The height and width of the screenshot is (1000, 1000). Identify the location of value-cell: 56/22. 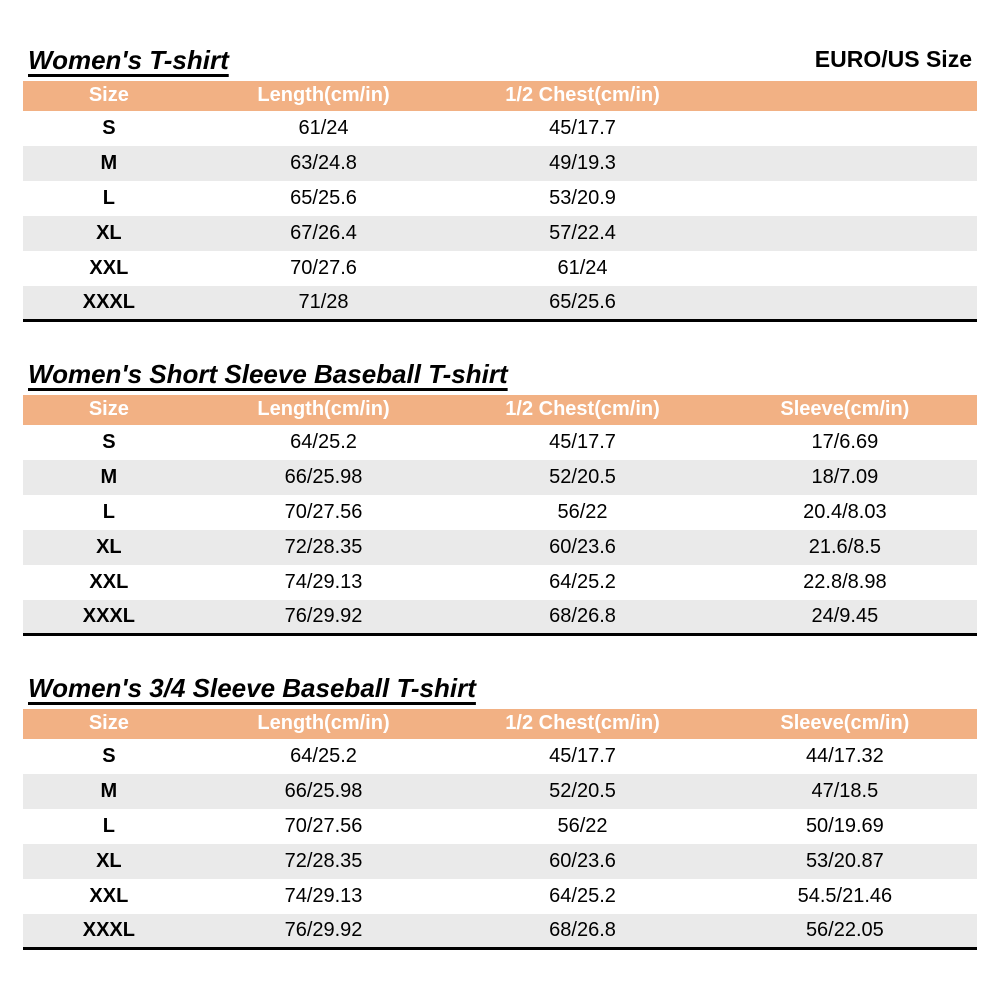
(582, 826).